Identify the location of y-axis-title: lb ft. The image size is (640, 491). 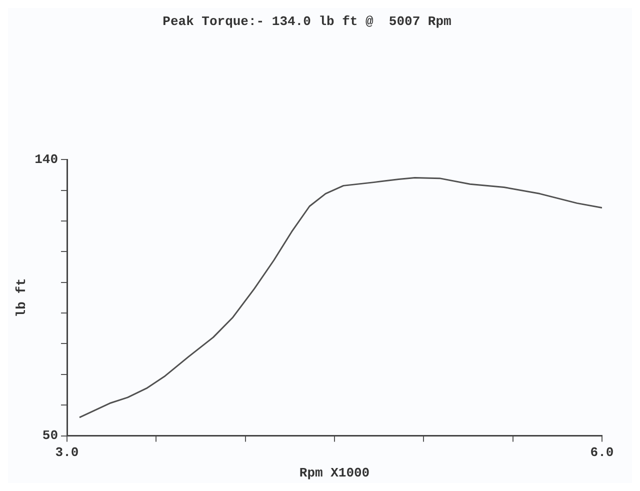
(22, 298).